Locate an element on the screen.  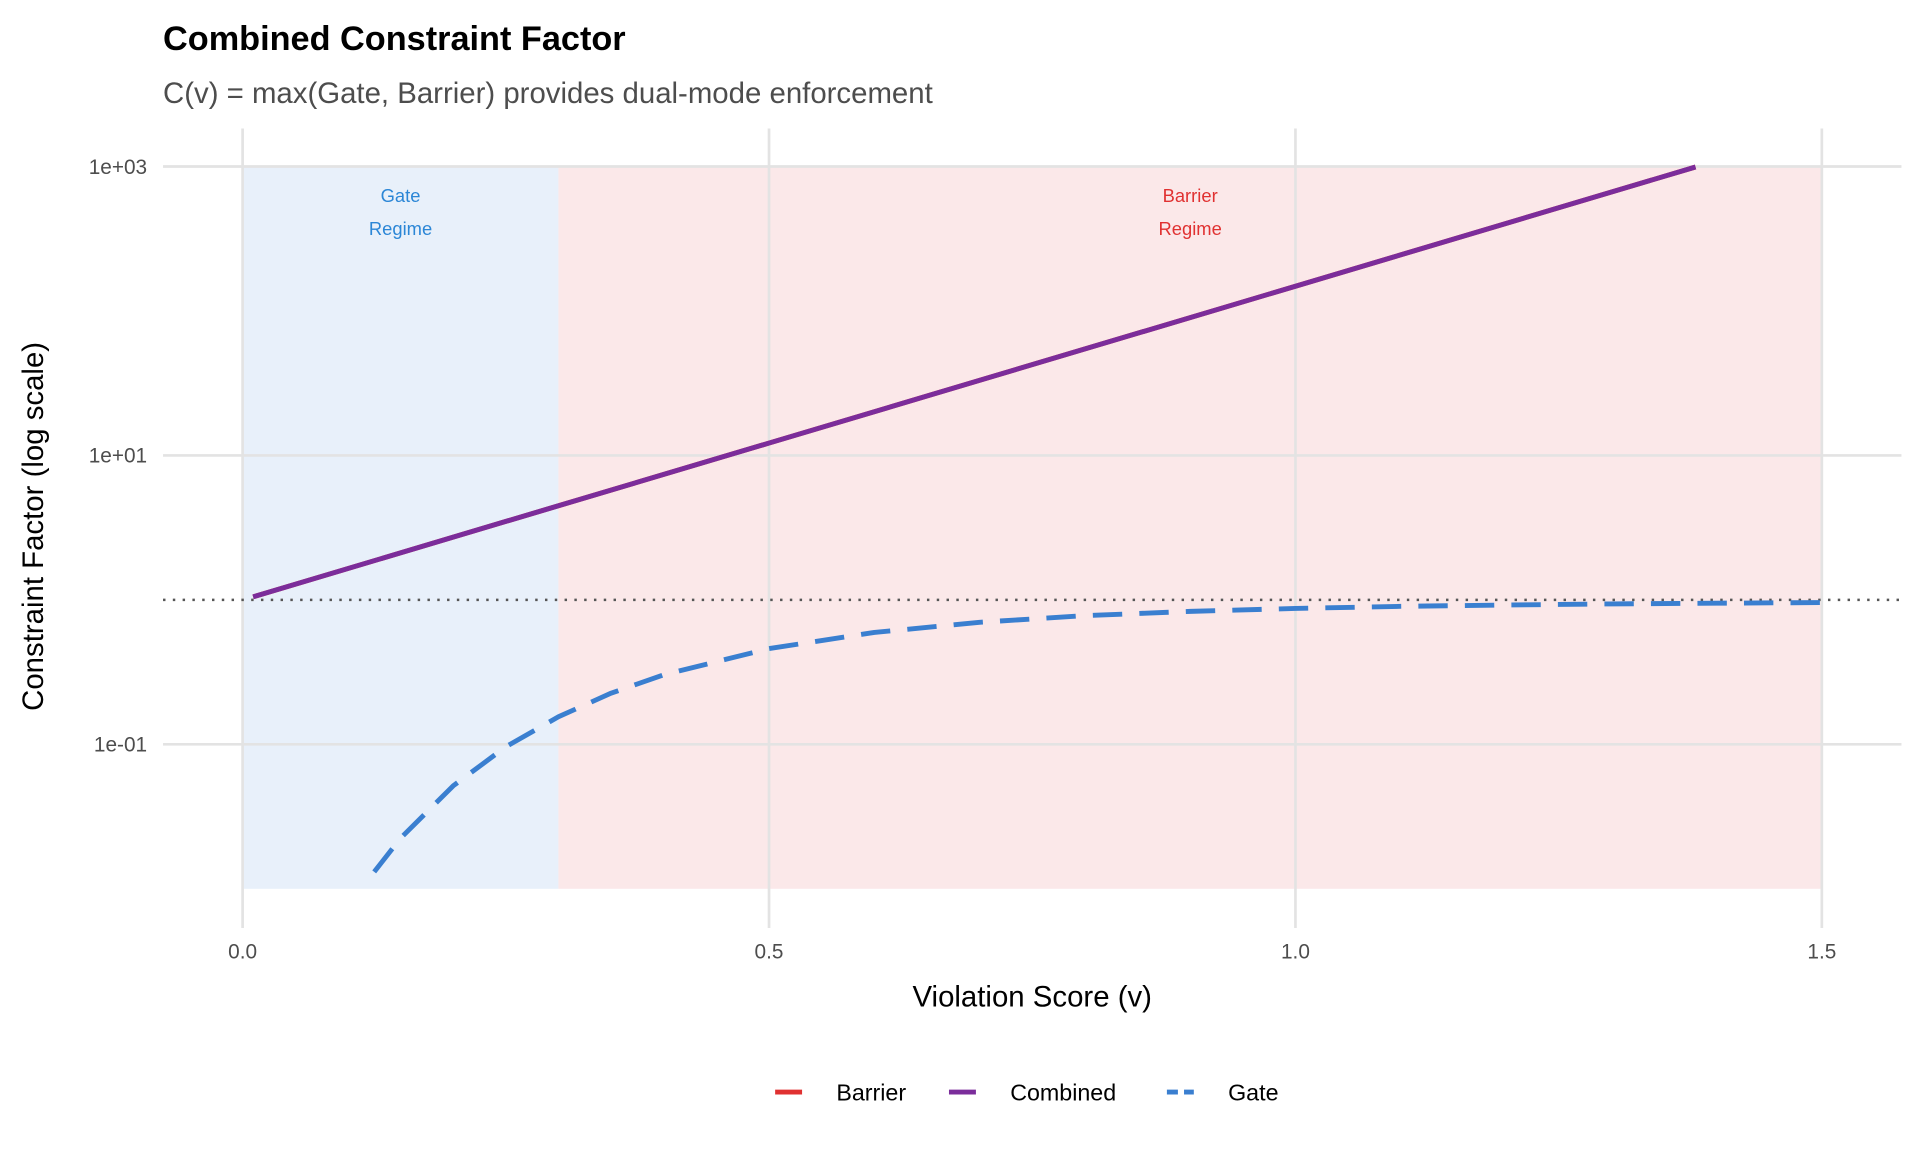
x-axis-label: Violation Score (v) is located at coordinates (1031, 996).